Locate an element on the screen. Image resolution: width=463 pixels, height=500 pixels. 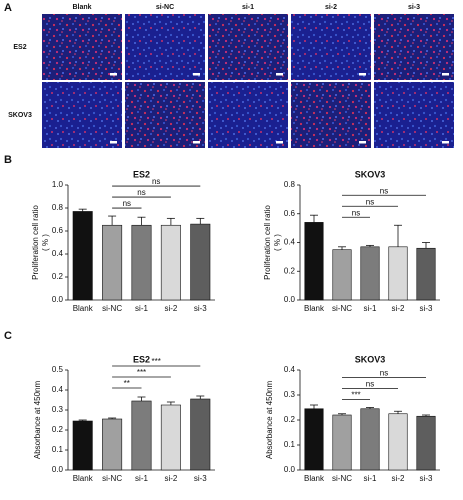
column-header: si-2 is located at coordinates (331, 7).